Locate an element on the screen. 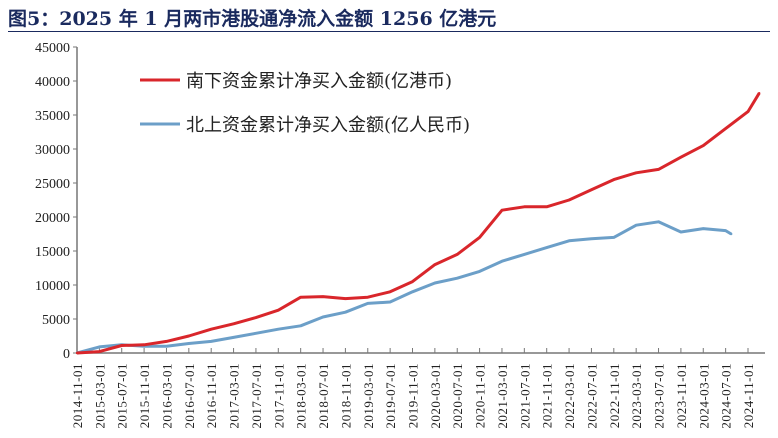  x-tick-label: 2019-03-01 is located at coordinates (368, 396).